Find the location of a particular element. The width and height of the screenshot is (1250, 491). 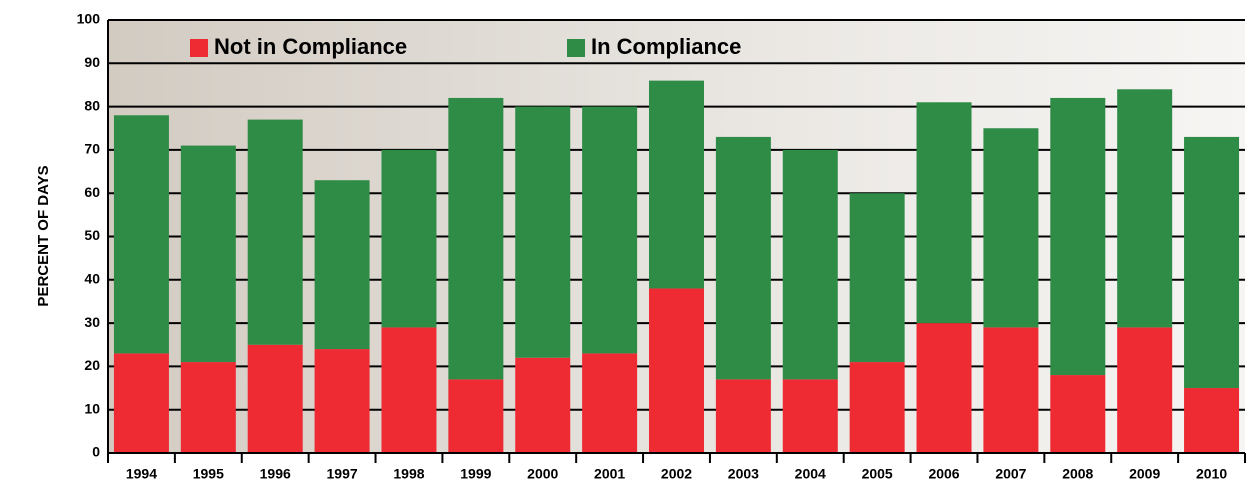

x-tick-label: 1994 is located at coordinates (141, 474).